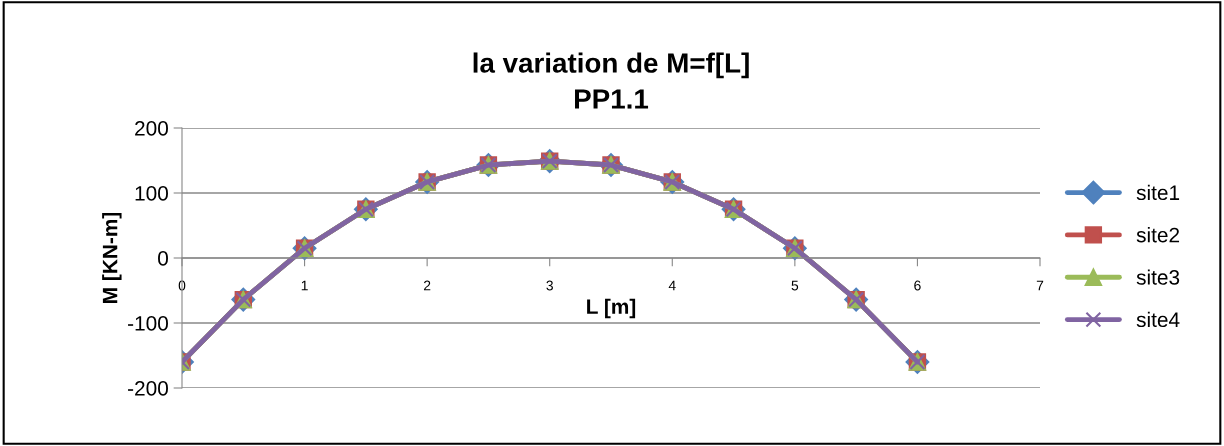  Describe the element at coordinates (151, 128) in the screenshot. I see `y-tick-label: 200` at that location.